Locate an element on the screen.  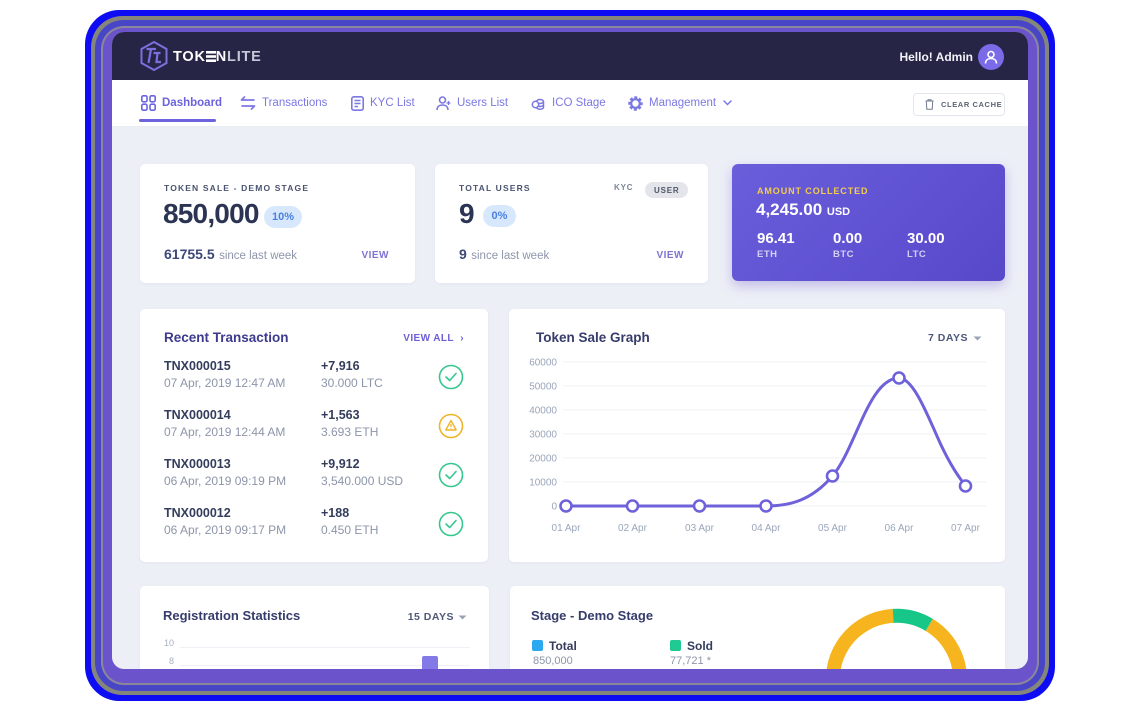
svg-text: 50000 is located at coordinates (543, 387).